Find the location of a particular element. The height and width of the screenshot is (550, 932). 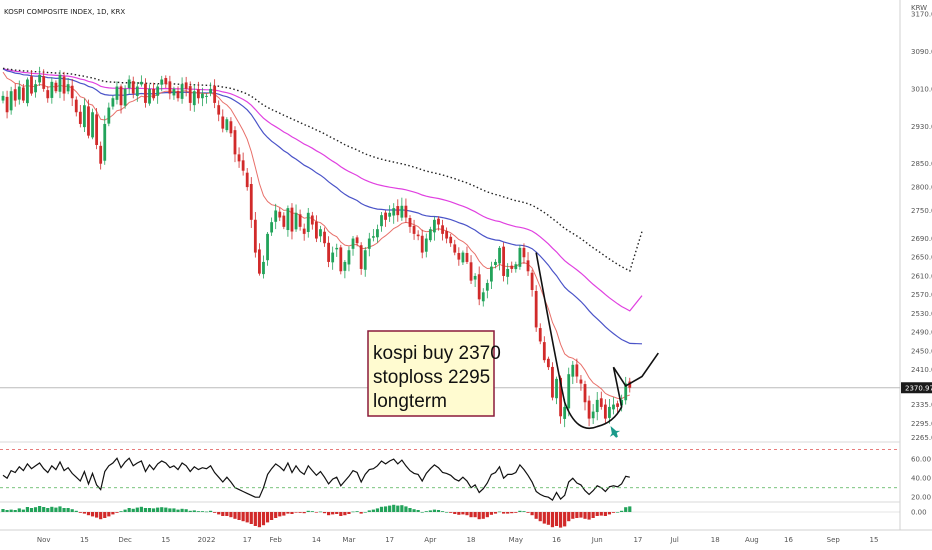

rsi-tick-label: 20.00 is located at coordinates (921, 498).